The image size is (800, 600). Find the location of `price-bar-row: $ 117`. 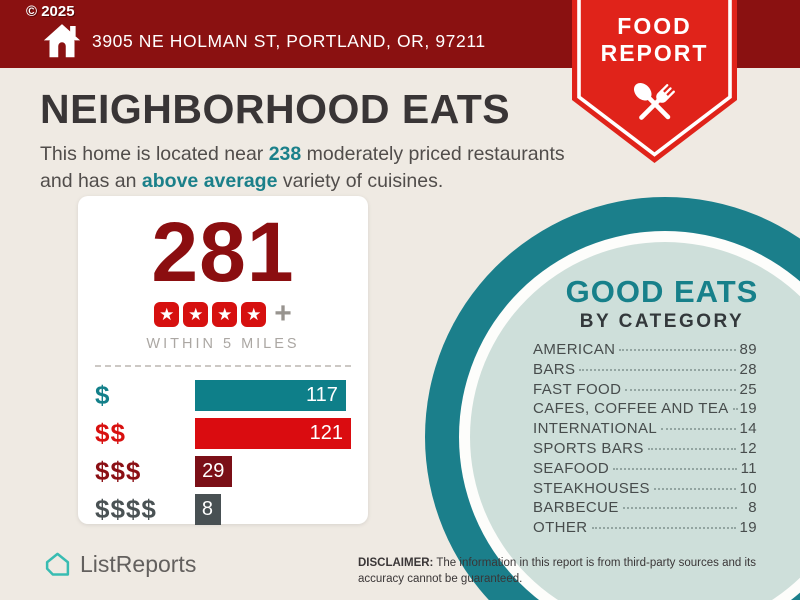

price-bar-row: $ 117 is located at coordinates (223, 395).